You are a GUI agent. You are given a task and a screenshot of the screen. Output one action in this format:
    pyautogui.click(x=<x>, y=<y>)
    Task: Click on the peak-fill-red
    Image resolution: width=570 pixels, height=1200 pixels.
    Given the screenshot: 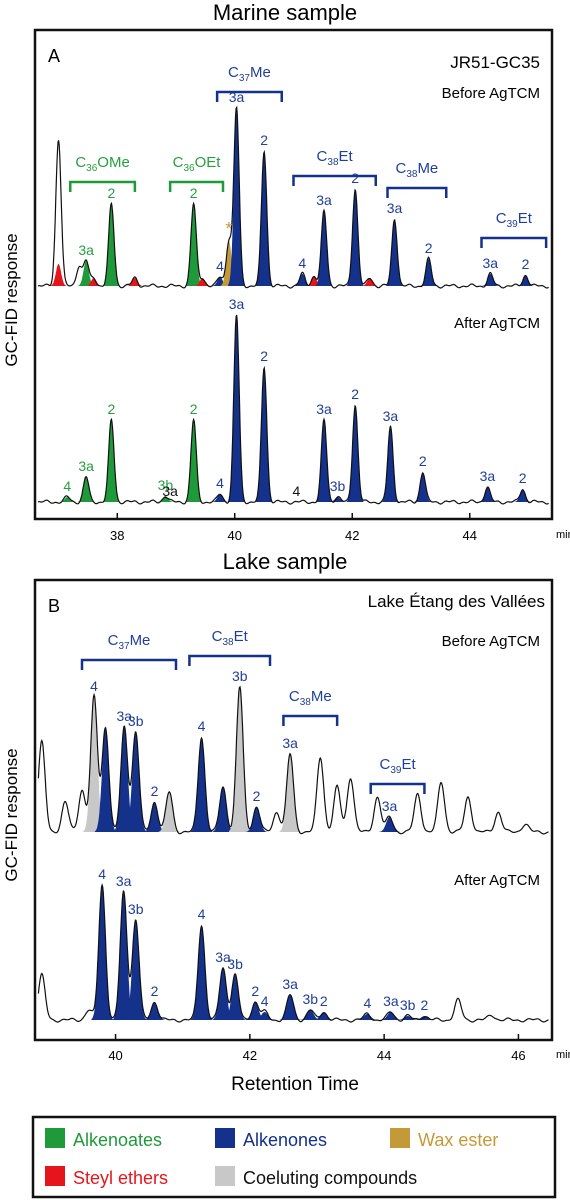 What is the action you would take?
    pyautogui.click(x=58, y=275)
    